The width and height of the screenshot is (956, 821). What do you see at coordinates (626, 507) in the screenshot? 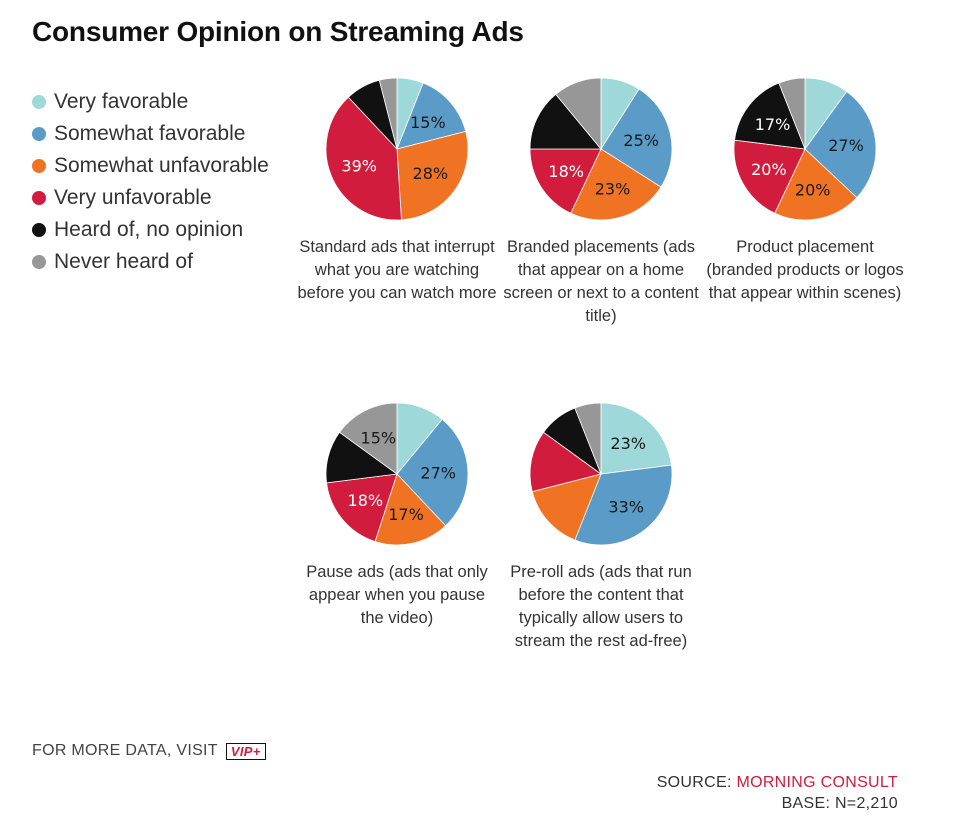
I see `slice-label: 33%` at bounding box center [626, 507].